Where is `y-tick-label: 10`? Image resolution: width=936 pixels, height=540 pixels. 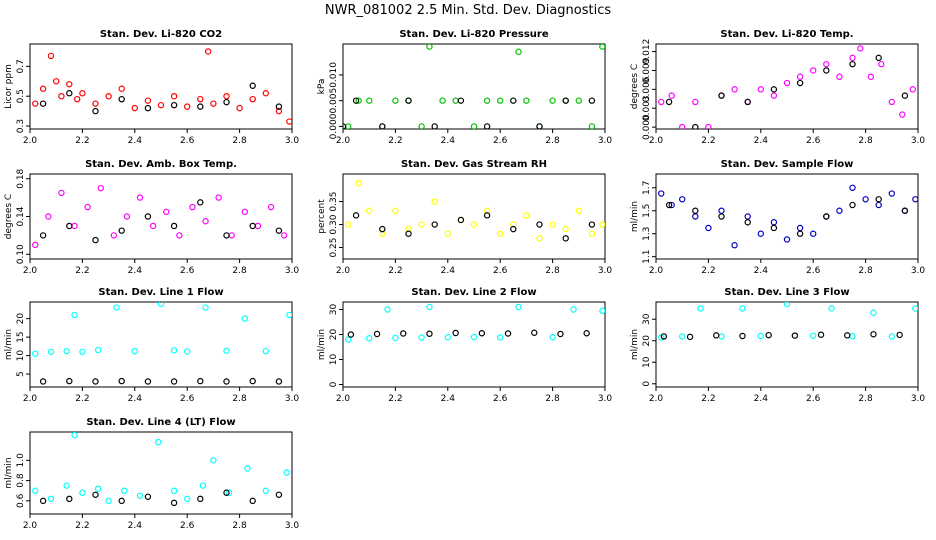
y-tick-label: 10 is located at coordinates (334, 360).